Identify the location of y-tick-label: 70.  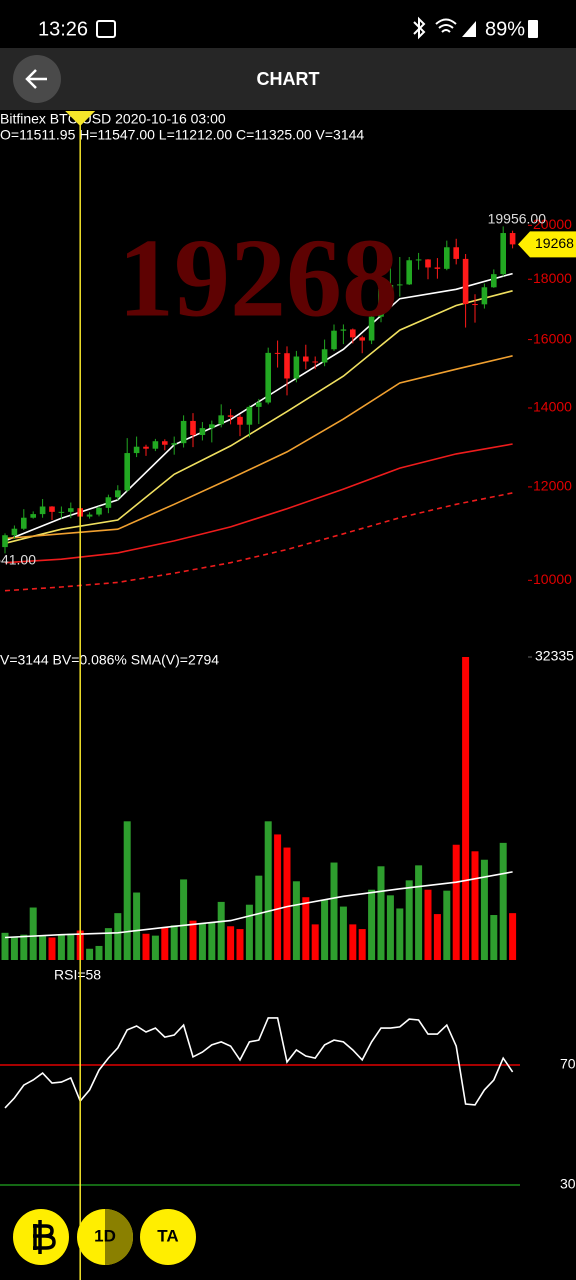
(568, 1064).